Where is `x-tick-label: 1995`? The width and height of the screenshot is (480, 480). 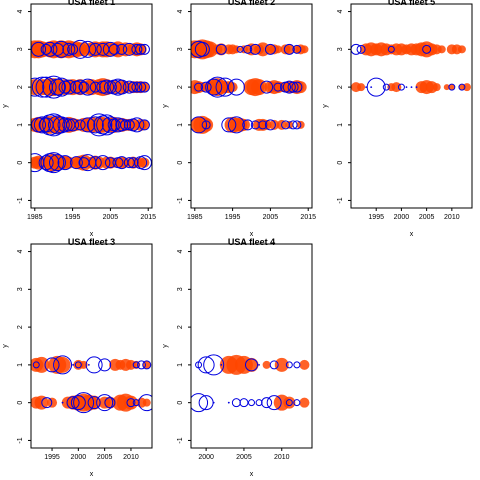 x-tick-label: 1995 is located at coordinates (376, 217).